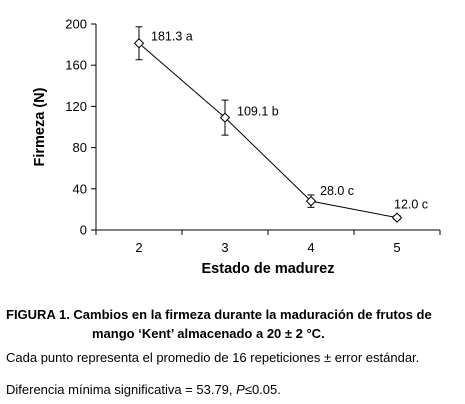  I want to click on y-axis-title: Firmeza (N), so click(40, 126).